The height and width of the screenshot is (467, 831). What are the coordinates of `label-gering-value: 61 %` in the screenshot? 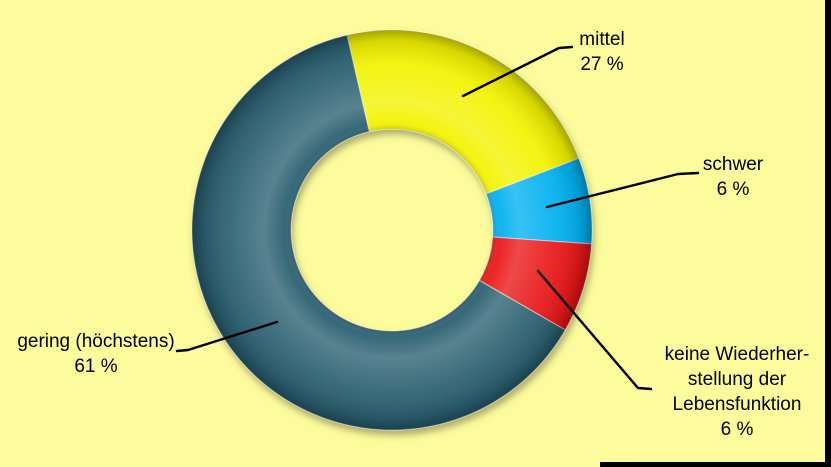 It's located at (96, 366).